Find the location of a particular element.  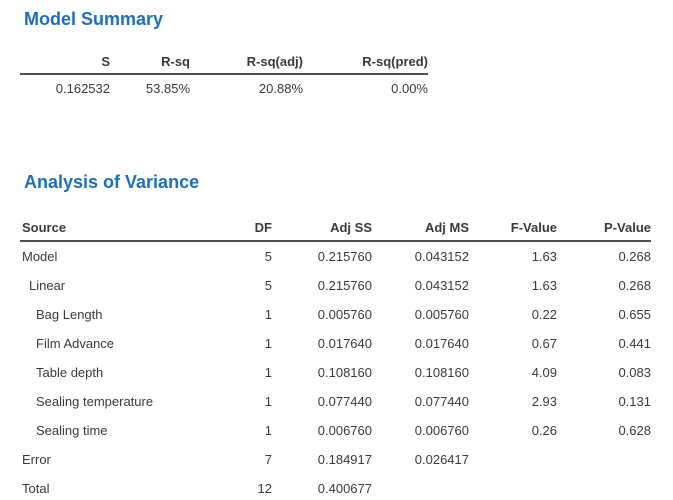

source-cell: Total is located at coordinates (36, 488).